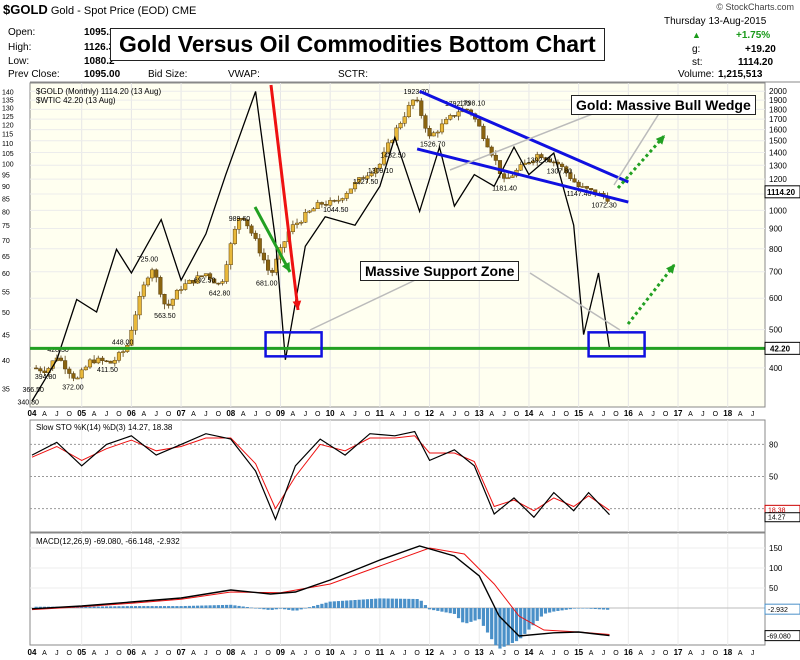 Image resolution: width=800 pixels, height=660 pixels. What do you see at coordinates (727, 652) in the screenshot?
I see `macd-x-tick-label: 18` at bounding box center [727, 652].